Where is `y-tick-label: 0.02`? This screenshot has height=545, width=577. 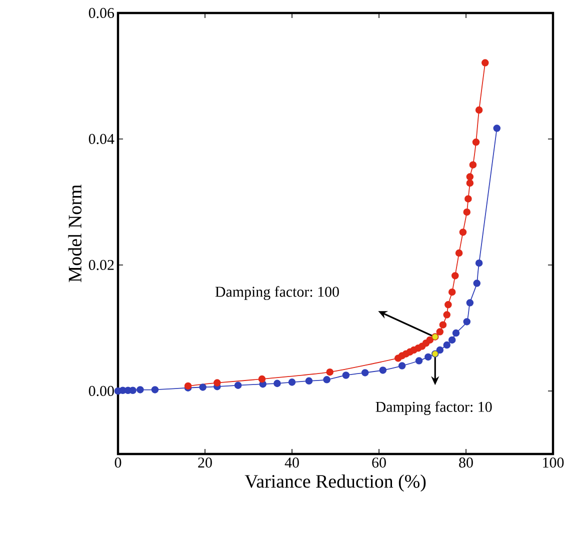
y-tick-label: 0.02 is located at coordinates (101, 265).